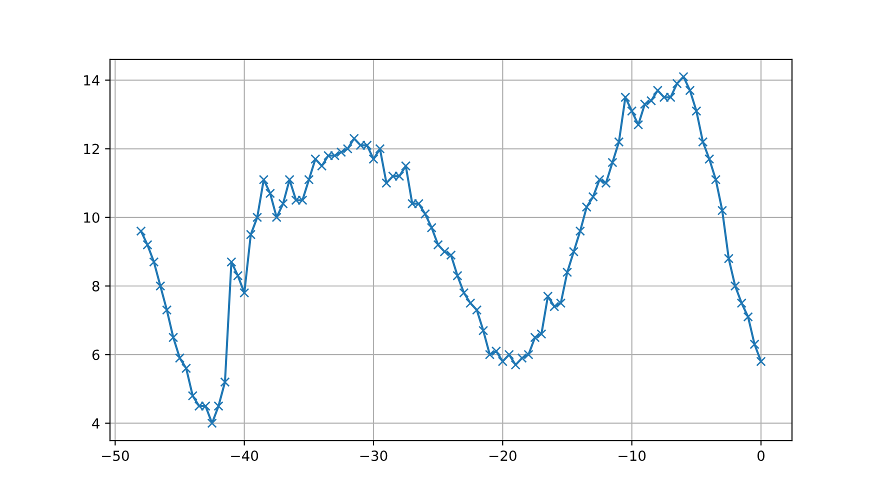 The height and width of the screenshot is (495, 880). What do you see at coordinates (96, 355) in the screenshot?
I see `y-tick-label: 6` at bounding box center [96, 355].